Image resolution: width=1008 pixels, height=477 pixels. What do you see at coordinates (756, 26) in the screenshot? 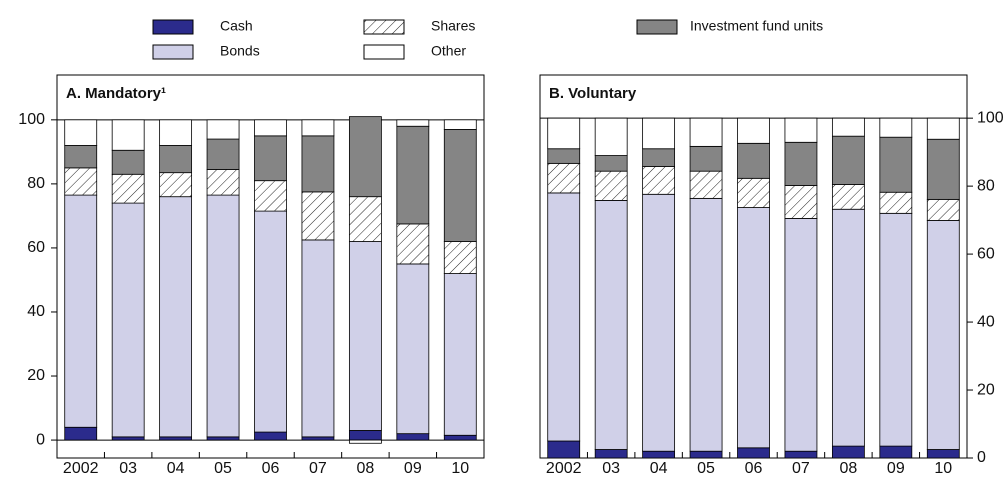
I see `legend-label: Investment fund units` at bounding box center [756, 26].